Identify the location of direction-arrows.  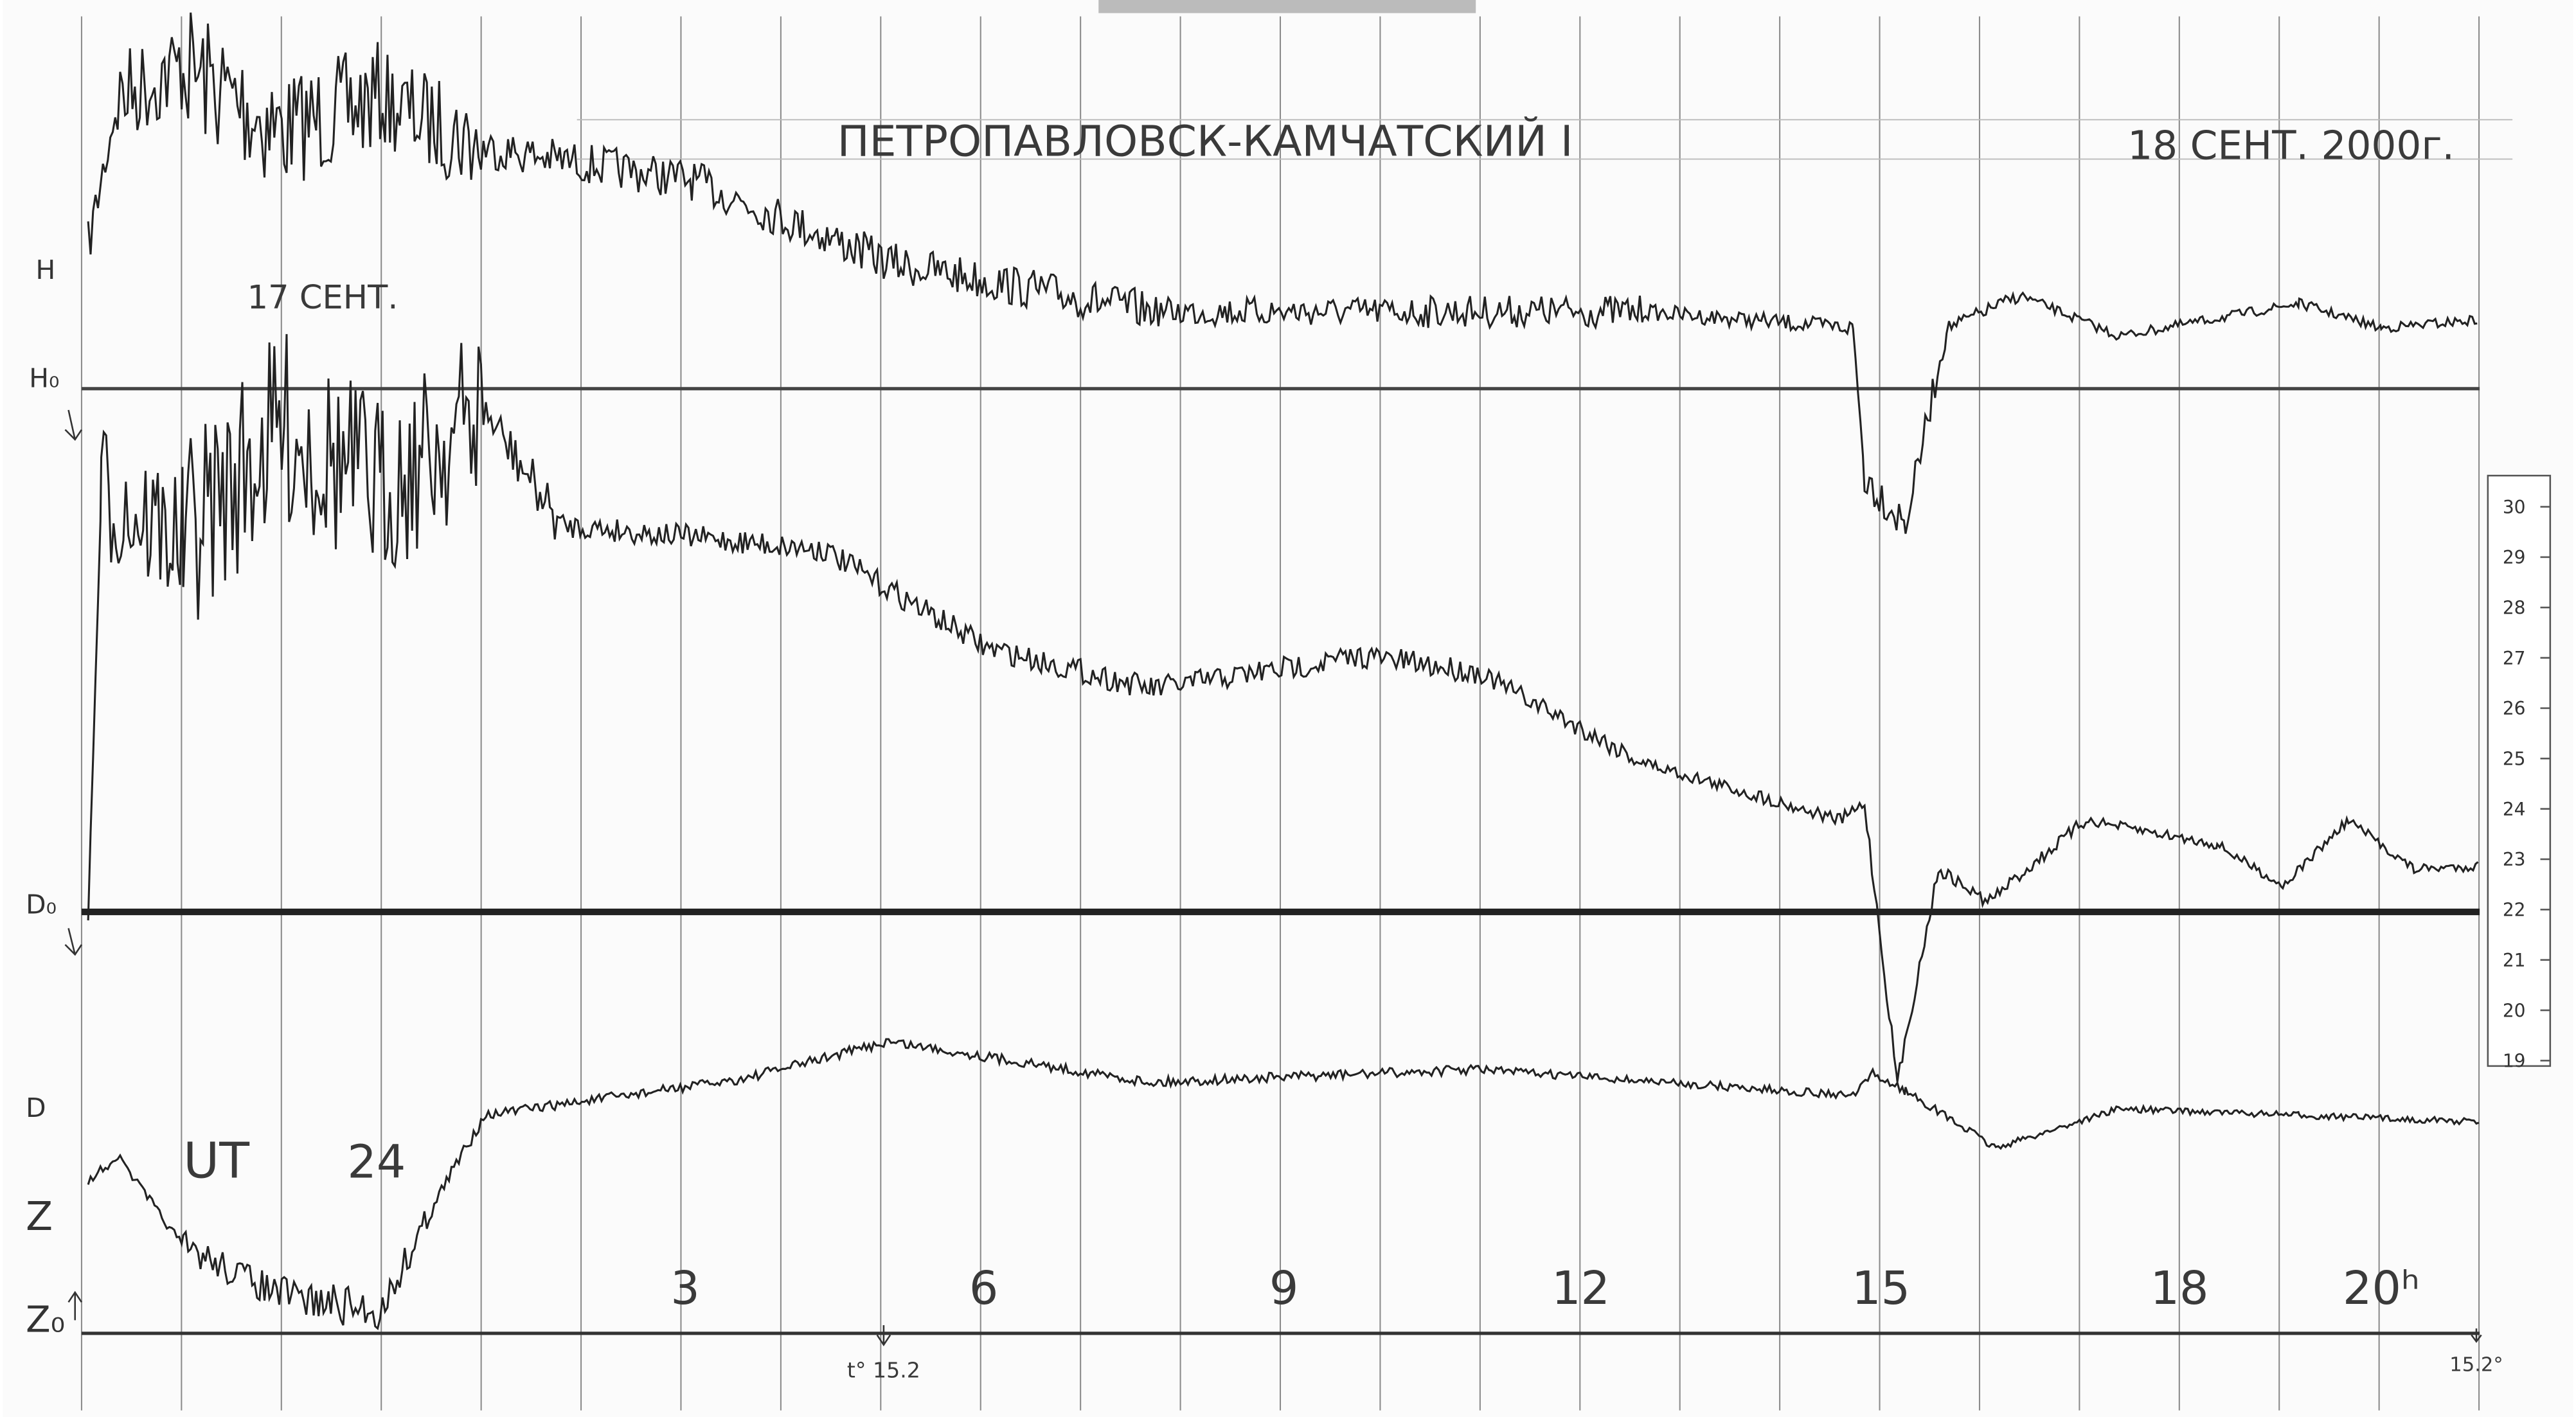
(73, 865).